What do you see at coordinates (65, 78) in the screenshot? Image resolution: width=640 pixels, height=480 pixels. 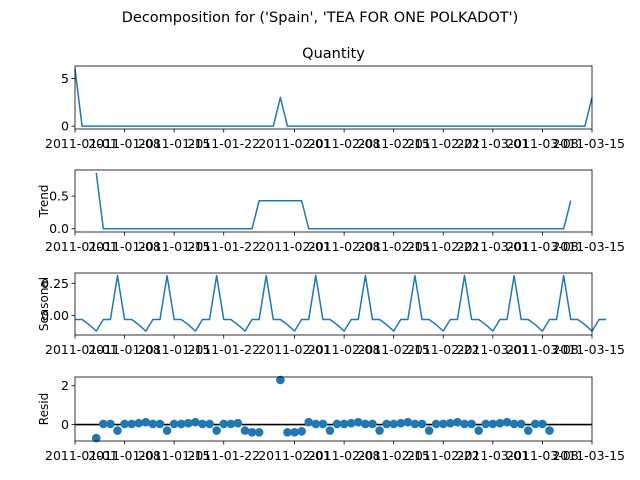 I see `y-tick-label: 5` at bounding box center [65, 78].